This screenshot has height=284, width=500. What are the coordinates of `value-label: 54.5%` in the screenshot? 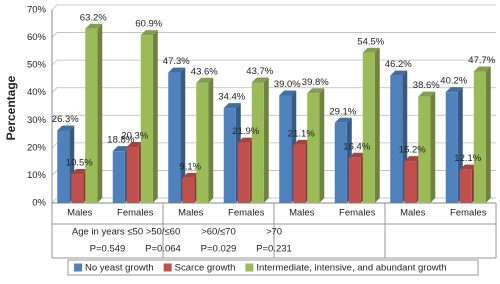 It's located at (370, 41).